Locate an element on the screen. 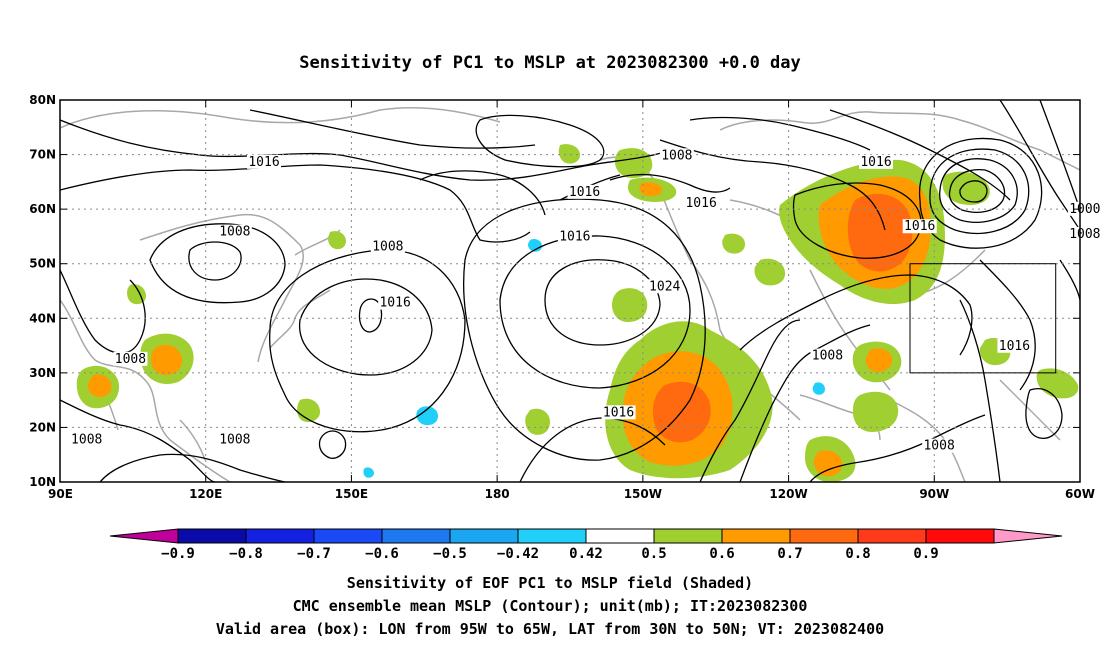  colorbar-tick-label: 0.6 is located at coordinates (721, 554).